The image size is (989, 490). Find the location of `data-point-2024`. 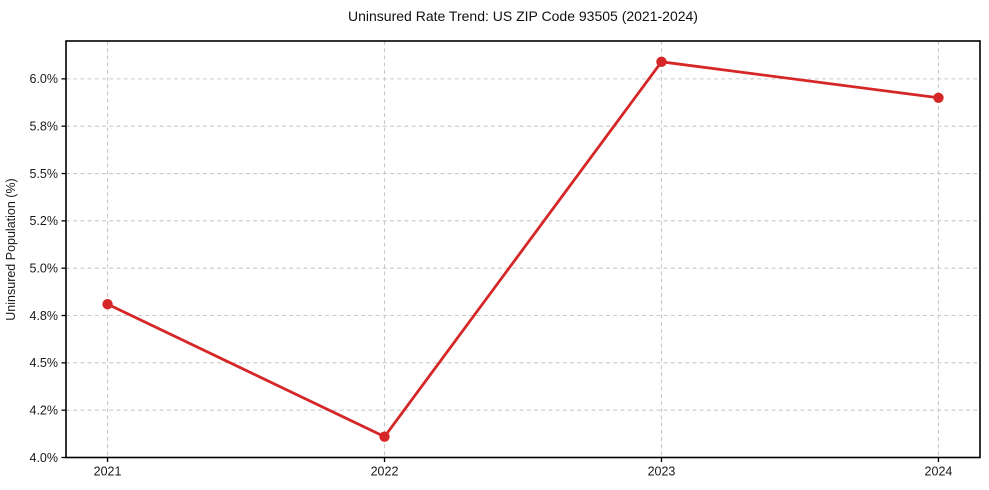

data-point-2024 is located at coordinates (938, 97).